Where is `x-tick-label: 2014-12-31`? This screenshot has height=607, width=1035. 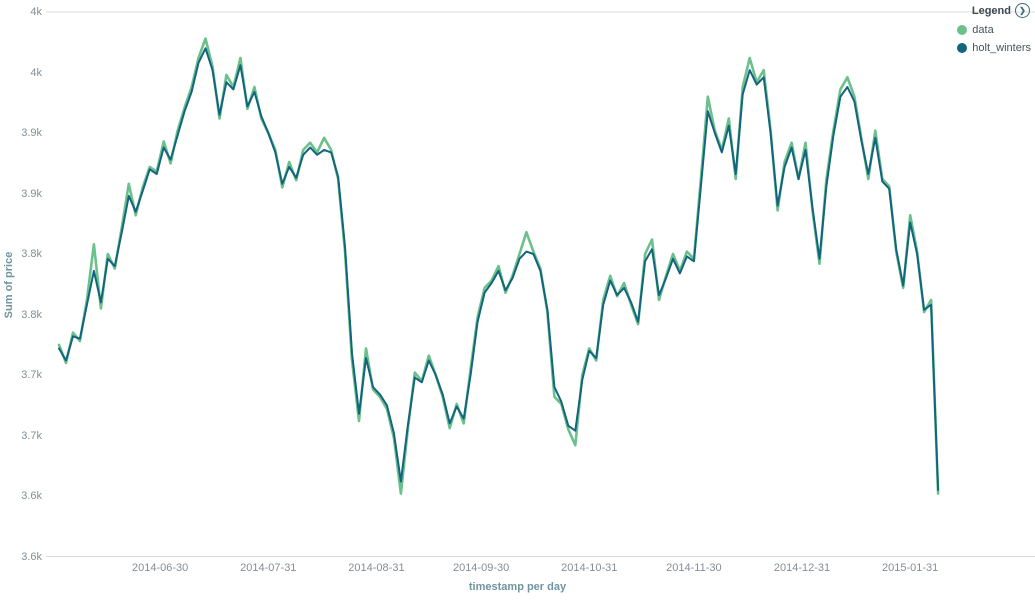
x-tick-label: 2014-12-31 is located at coordinates (802, 568).